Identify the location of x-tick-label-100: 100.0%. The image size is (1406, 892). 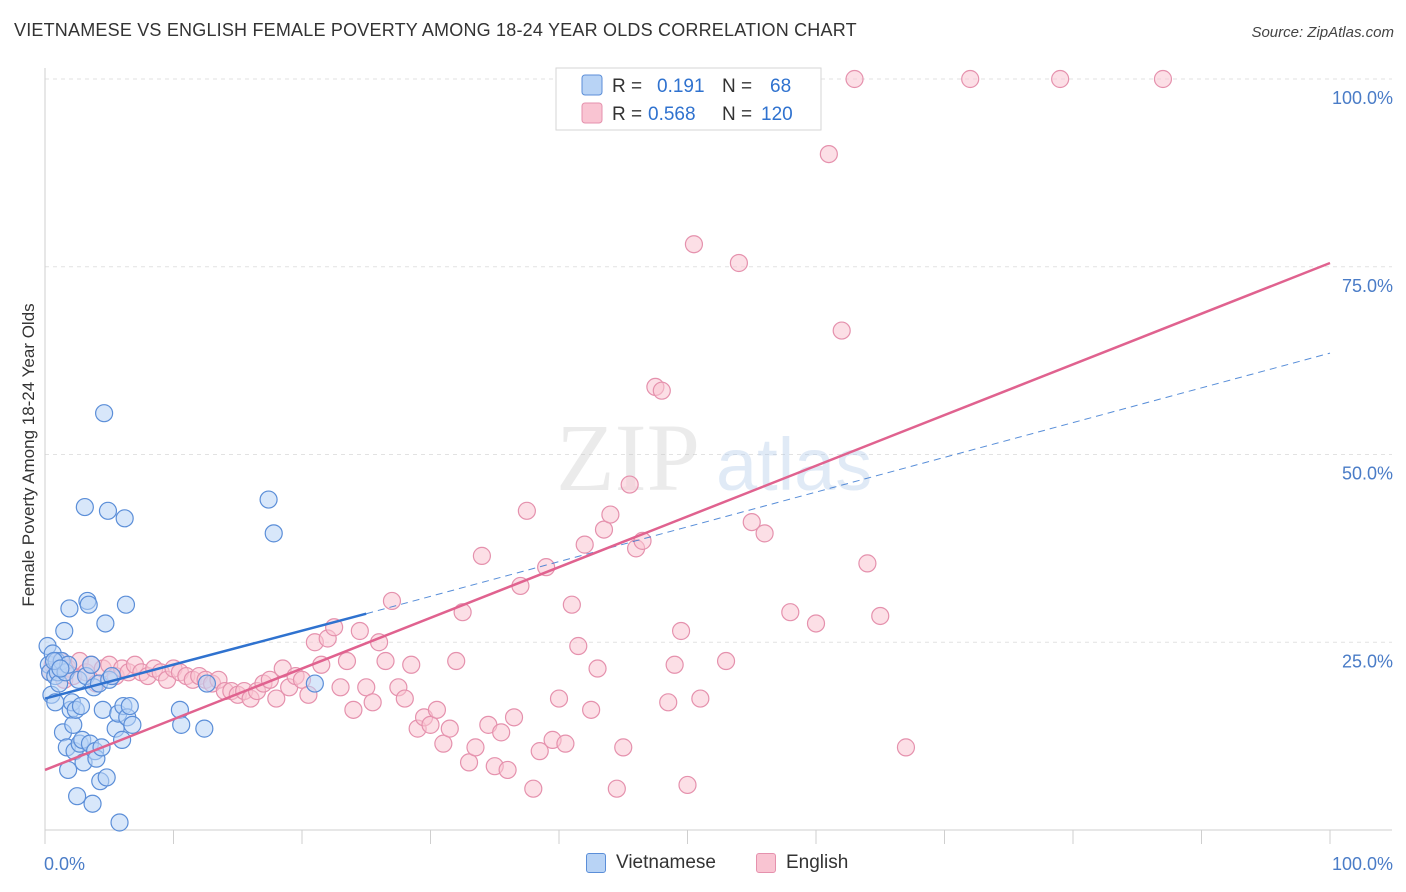
(1362, 864).